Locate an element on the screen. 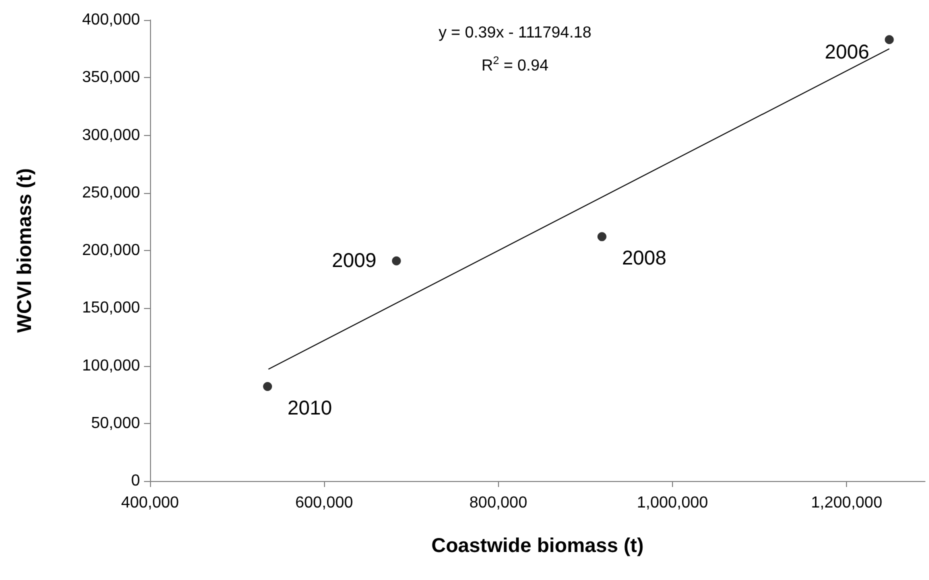  annotation: 2008 is located at coordinates (644, 259).